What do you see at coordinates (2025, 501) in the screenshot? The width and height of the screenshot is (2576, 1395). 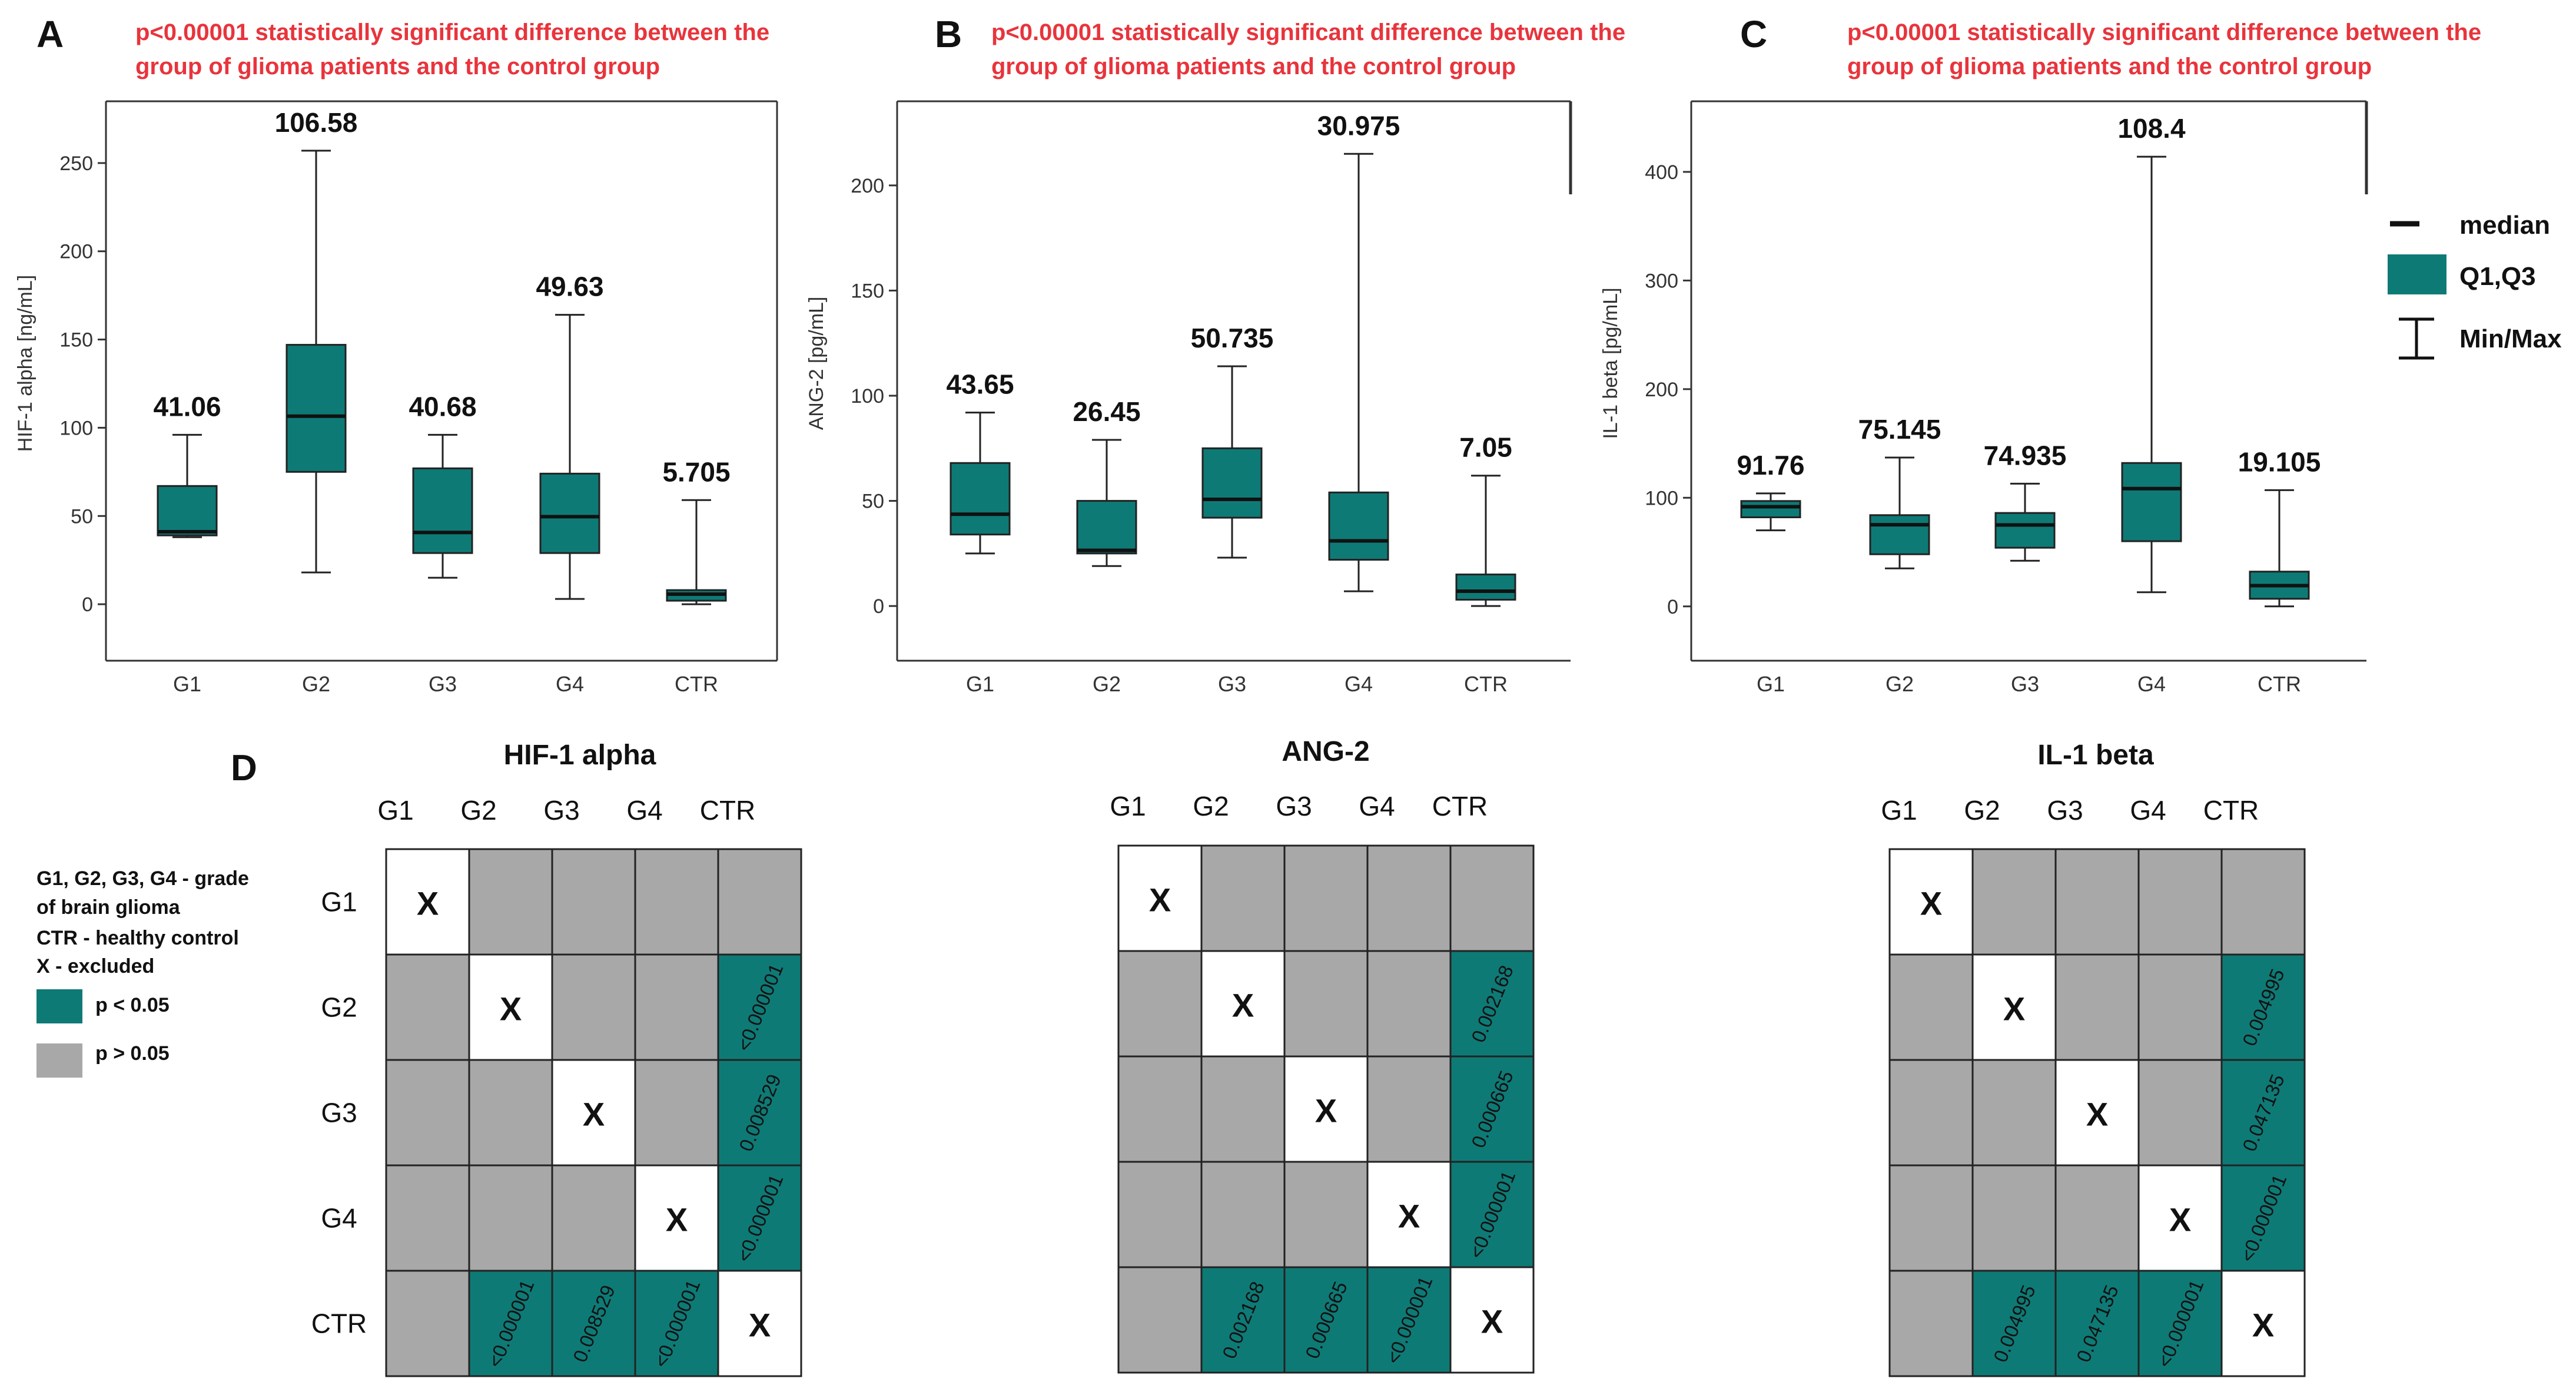 I see `box-group: 74.935` at bounding box center [2025, 501].